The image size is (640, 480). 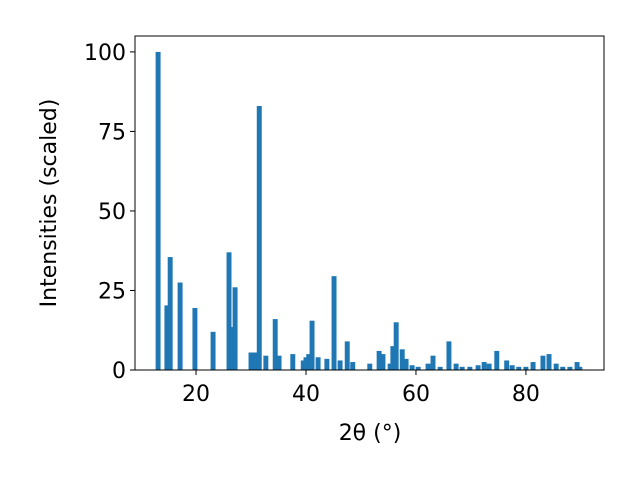 What do you see at coordinates (112, 132) in the screenshot?
I see `y-tick-label: 75` at bounding box center [112, 132].